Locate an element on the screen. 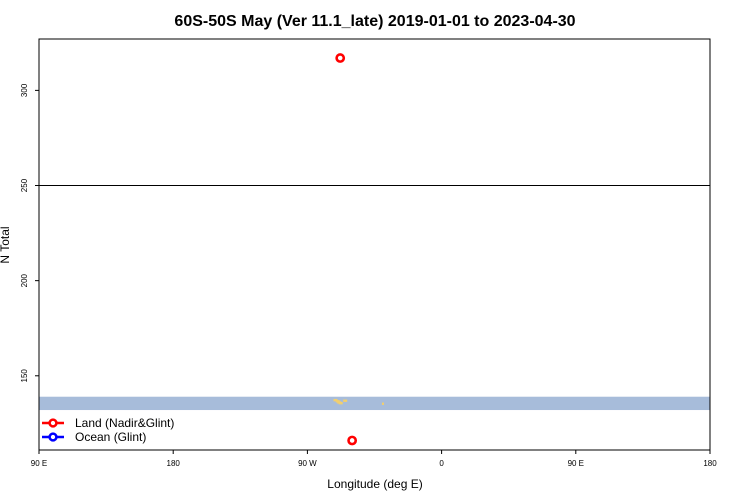  legend: Land (Nadir&Glint)Ocean (Glint) is located at coordinates (108, 430).